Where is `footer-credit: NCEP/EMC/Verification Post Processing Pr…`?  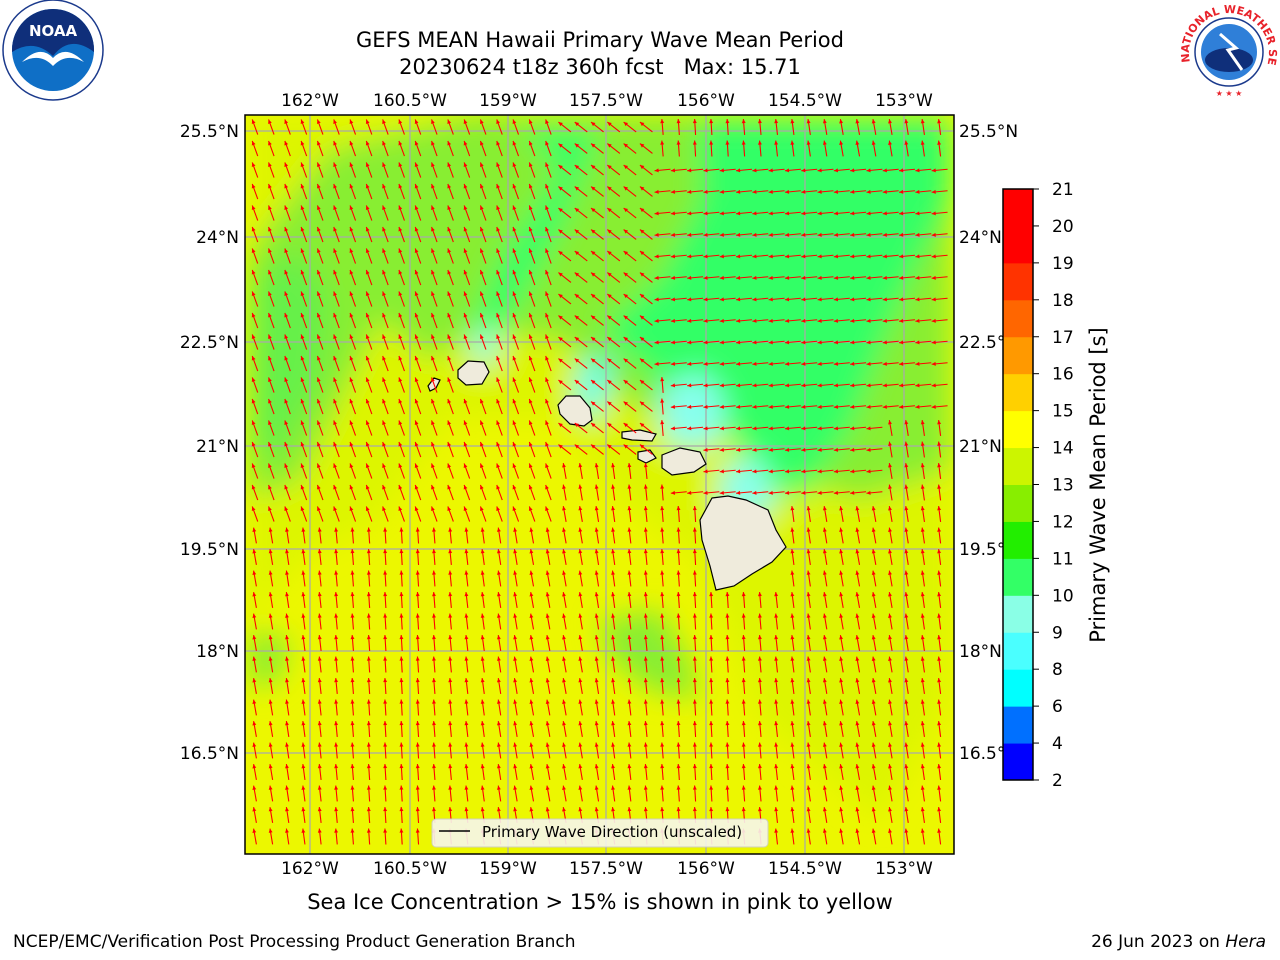
footer-credit: NCEP/EMC/Verification Post Processing Pr… is located at coordinates (294, 942).